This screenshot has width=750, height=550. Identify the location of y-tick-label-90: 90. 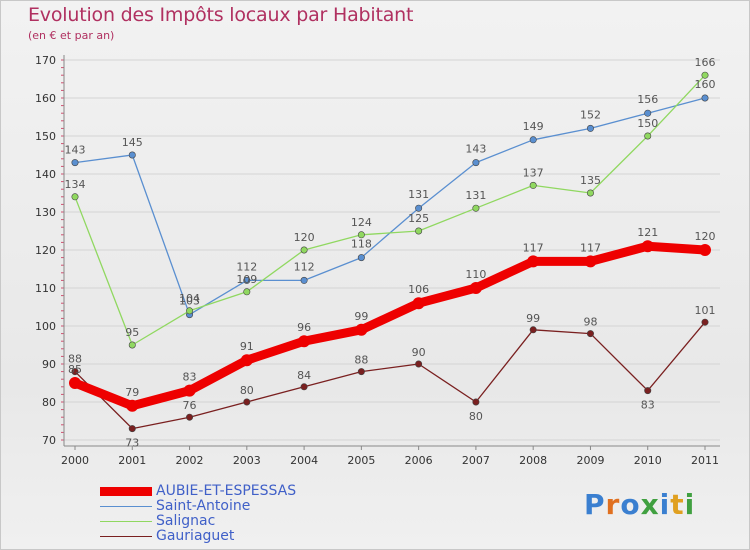
(49, 364).